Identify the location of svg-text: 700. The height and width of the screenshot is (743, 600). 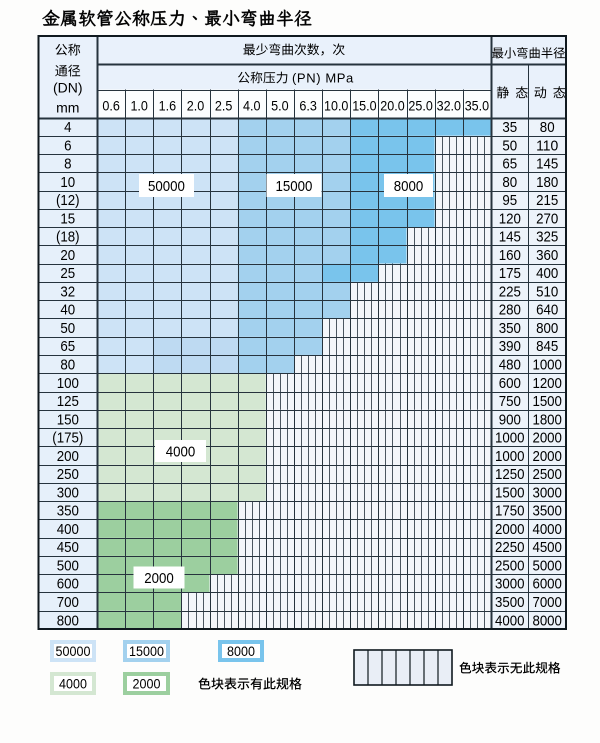
(68, 603).